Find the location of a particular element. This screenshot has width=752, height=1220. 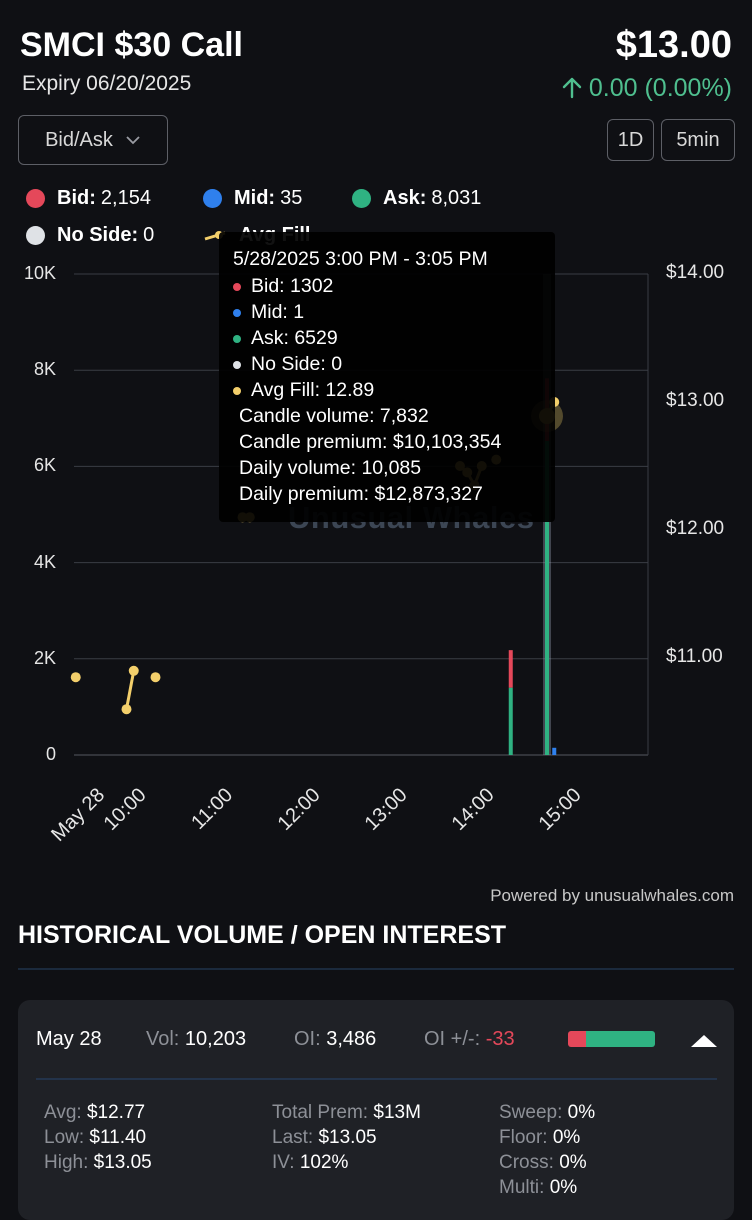

powered-by-text: Powered by unusualwhales.com is located at coordinates (612, 896).